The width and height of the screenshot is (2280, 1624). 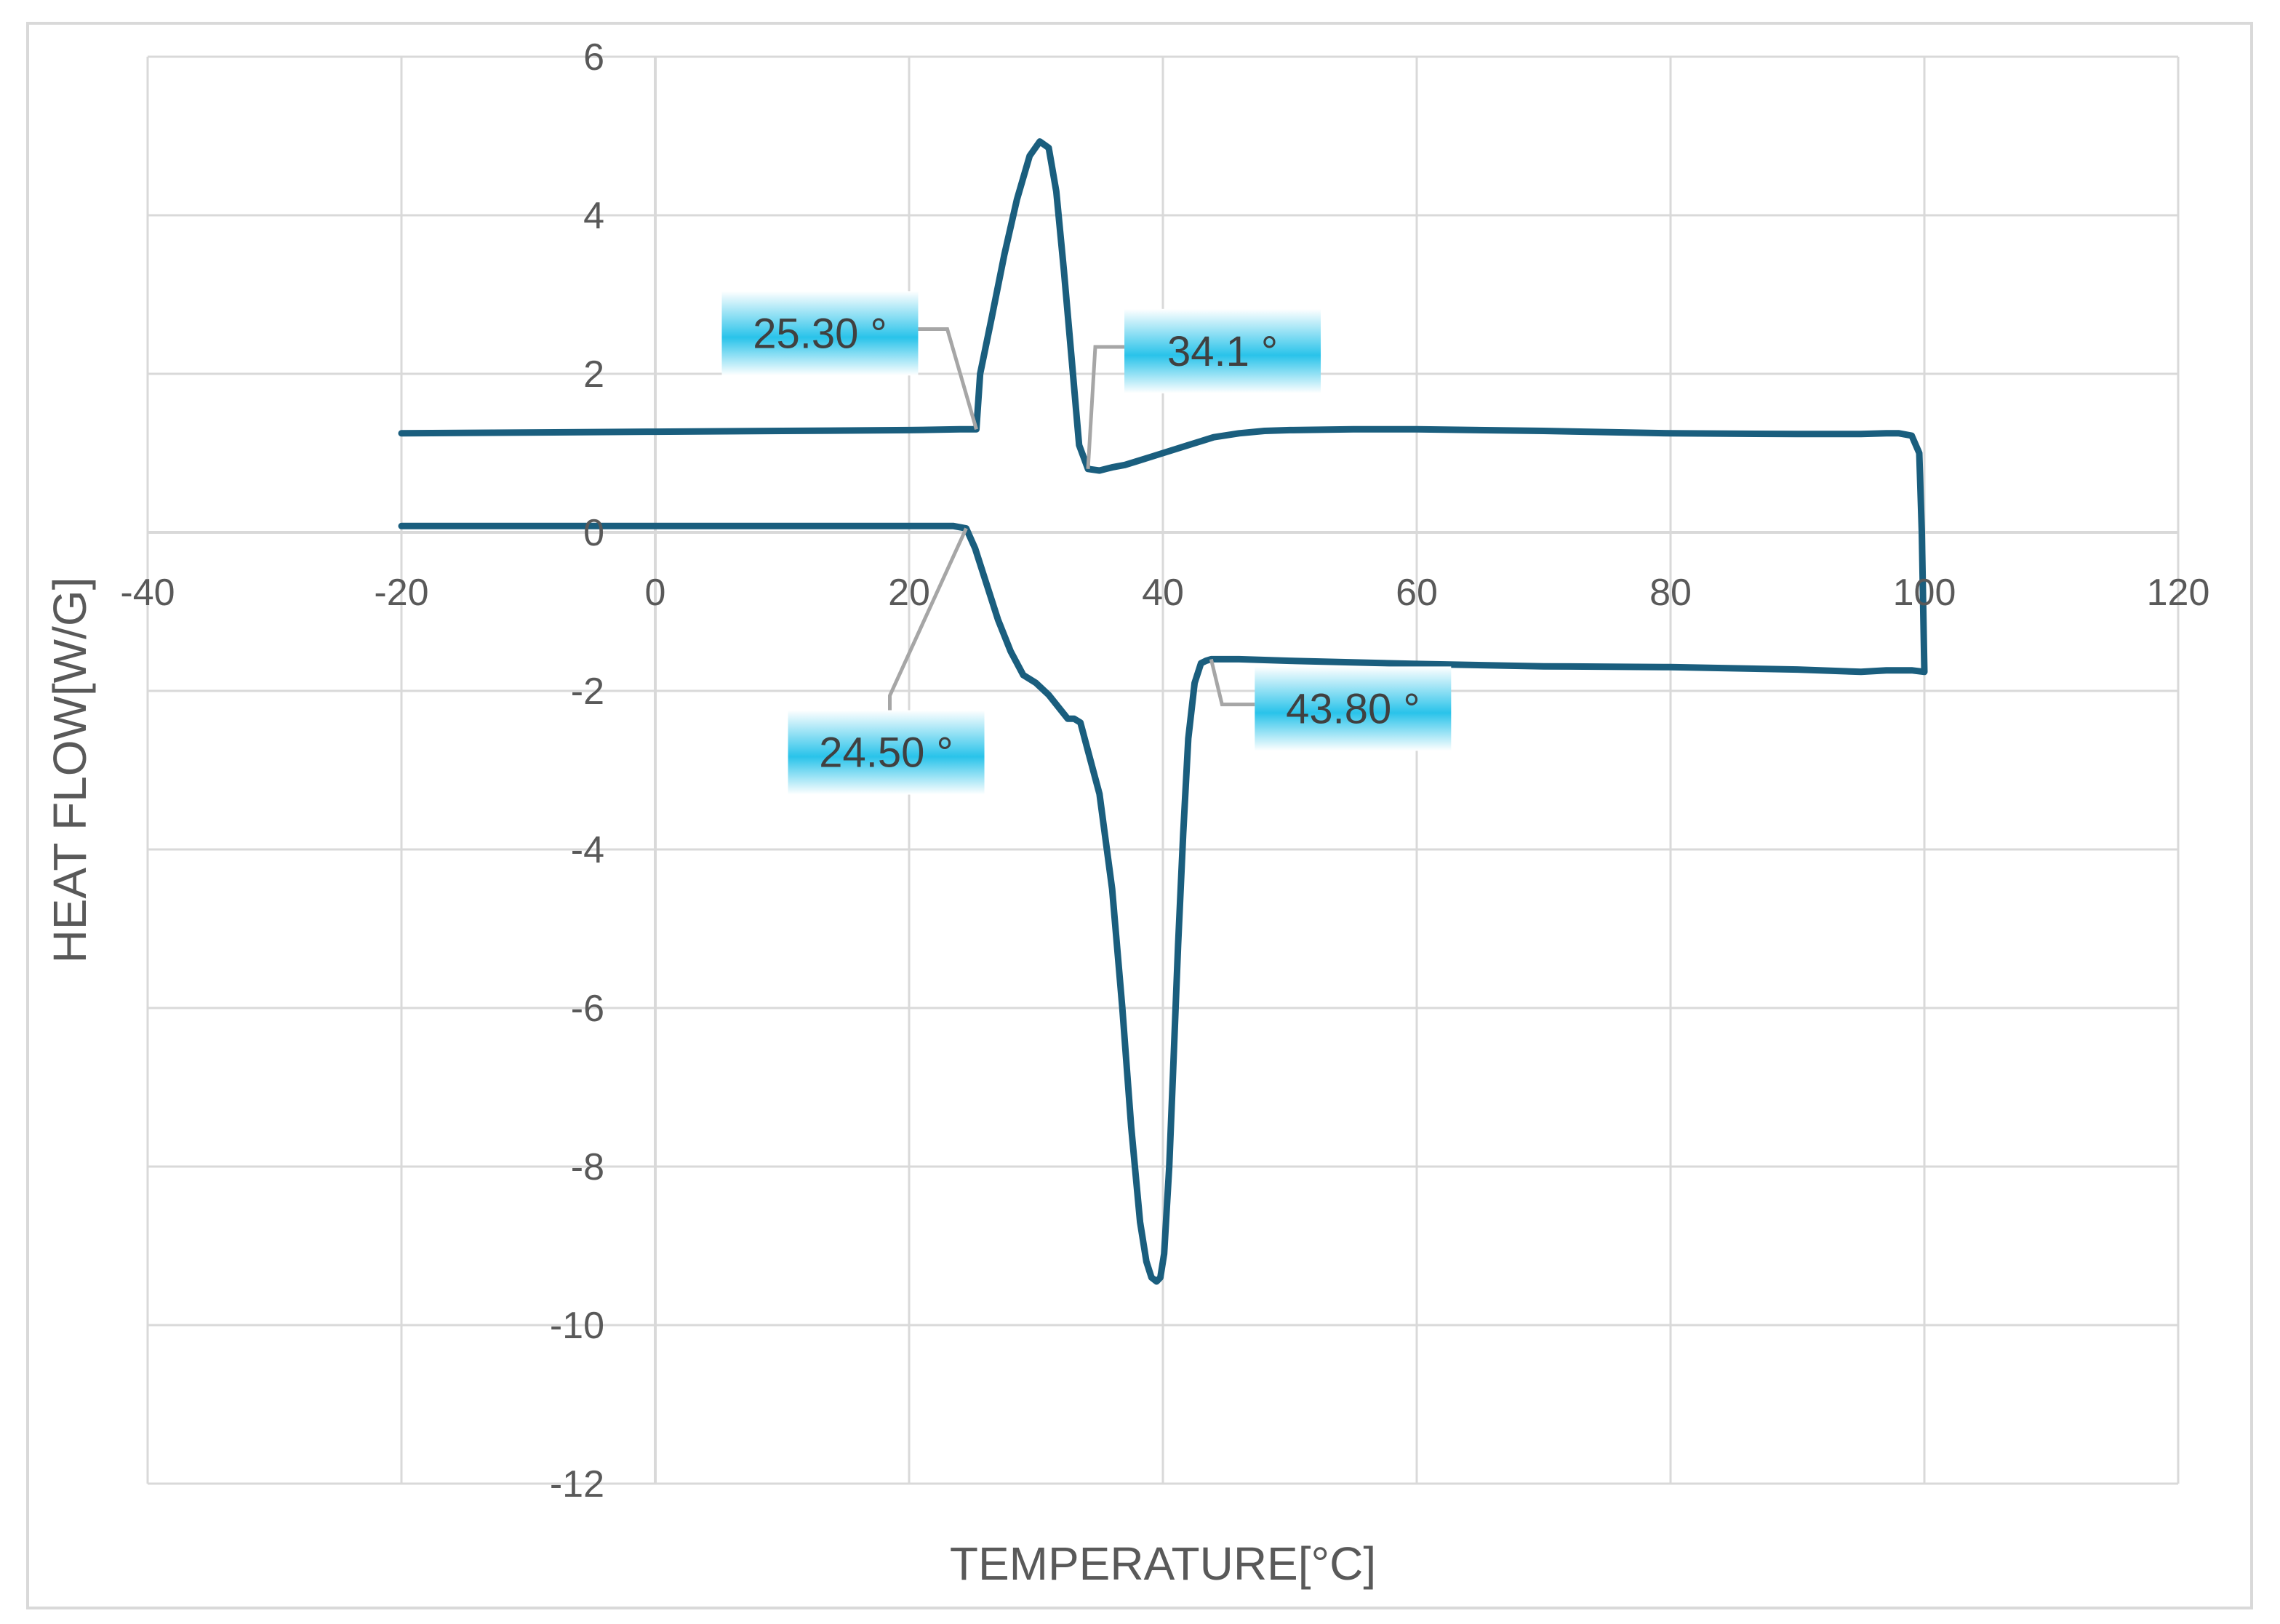 What do you see at coordinates (587, 850) in the screenshot?
I see `y-tick-label: -4` at bounding box center [587, 850].